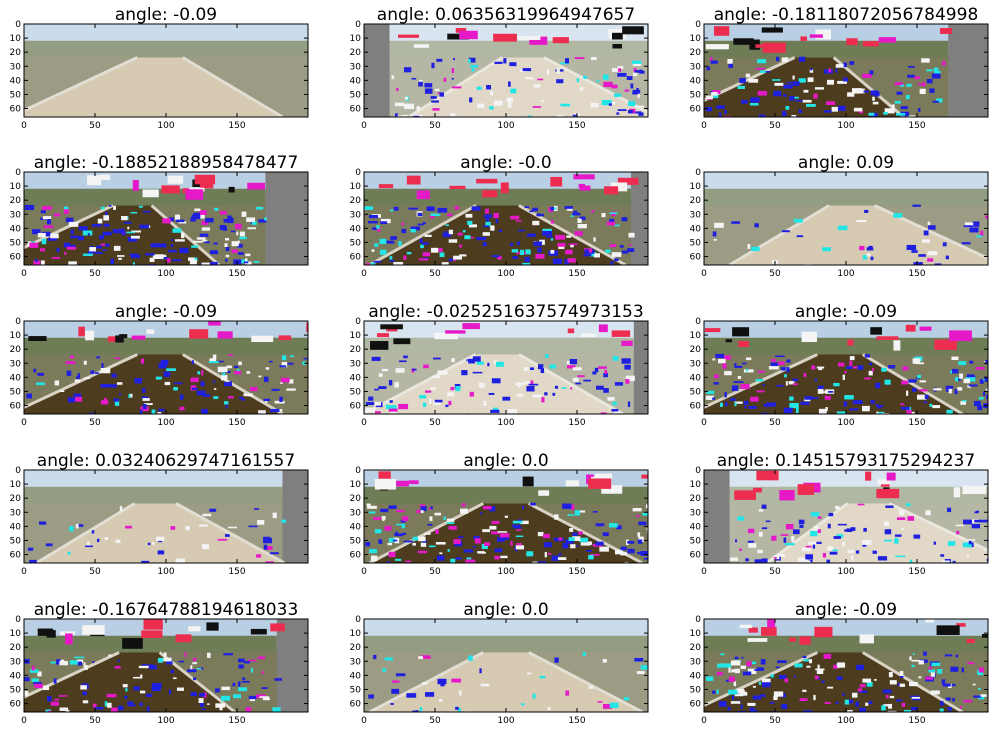 This screenshot has height=734, width=1000. What do you see at coordinates (356, 690) in the screenshot?
I see `y-tick-label: 50` at bounding box center [356, 690].